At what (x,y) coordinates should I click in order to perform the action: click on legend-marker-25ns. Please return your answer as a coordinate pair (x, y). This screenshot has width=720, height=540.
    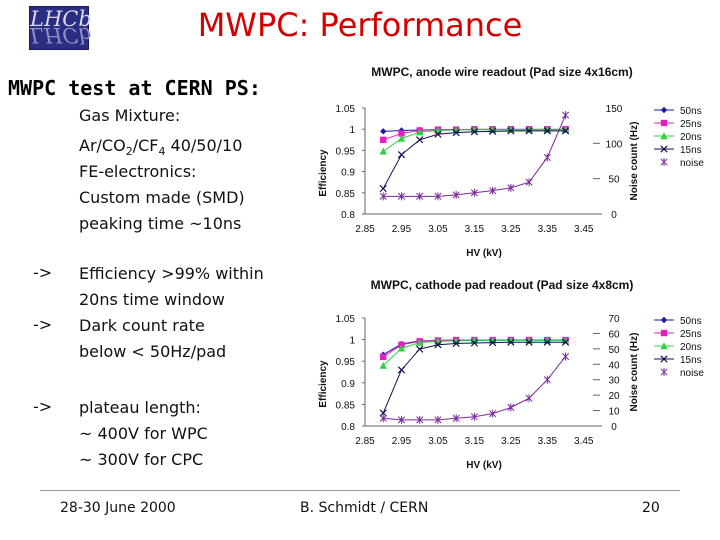
    Looking at the image, I should click on (664, 123).